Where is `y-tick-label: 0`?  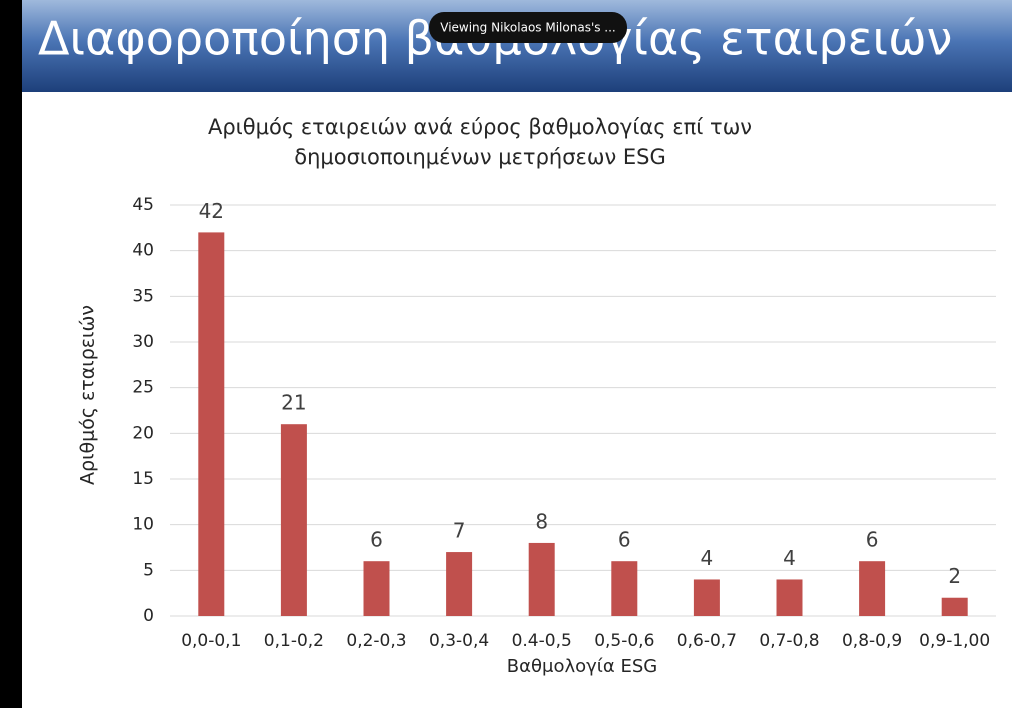 y-tick-label: 0 is located at coordinates (148, 616).